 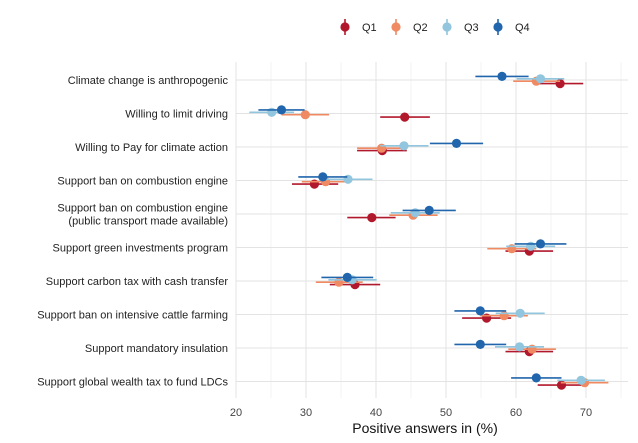 I want to click on x-tick-label: 40, so click(x=376, y=413).